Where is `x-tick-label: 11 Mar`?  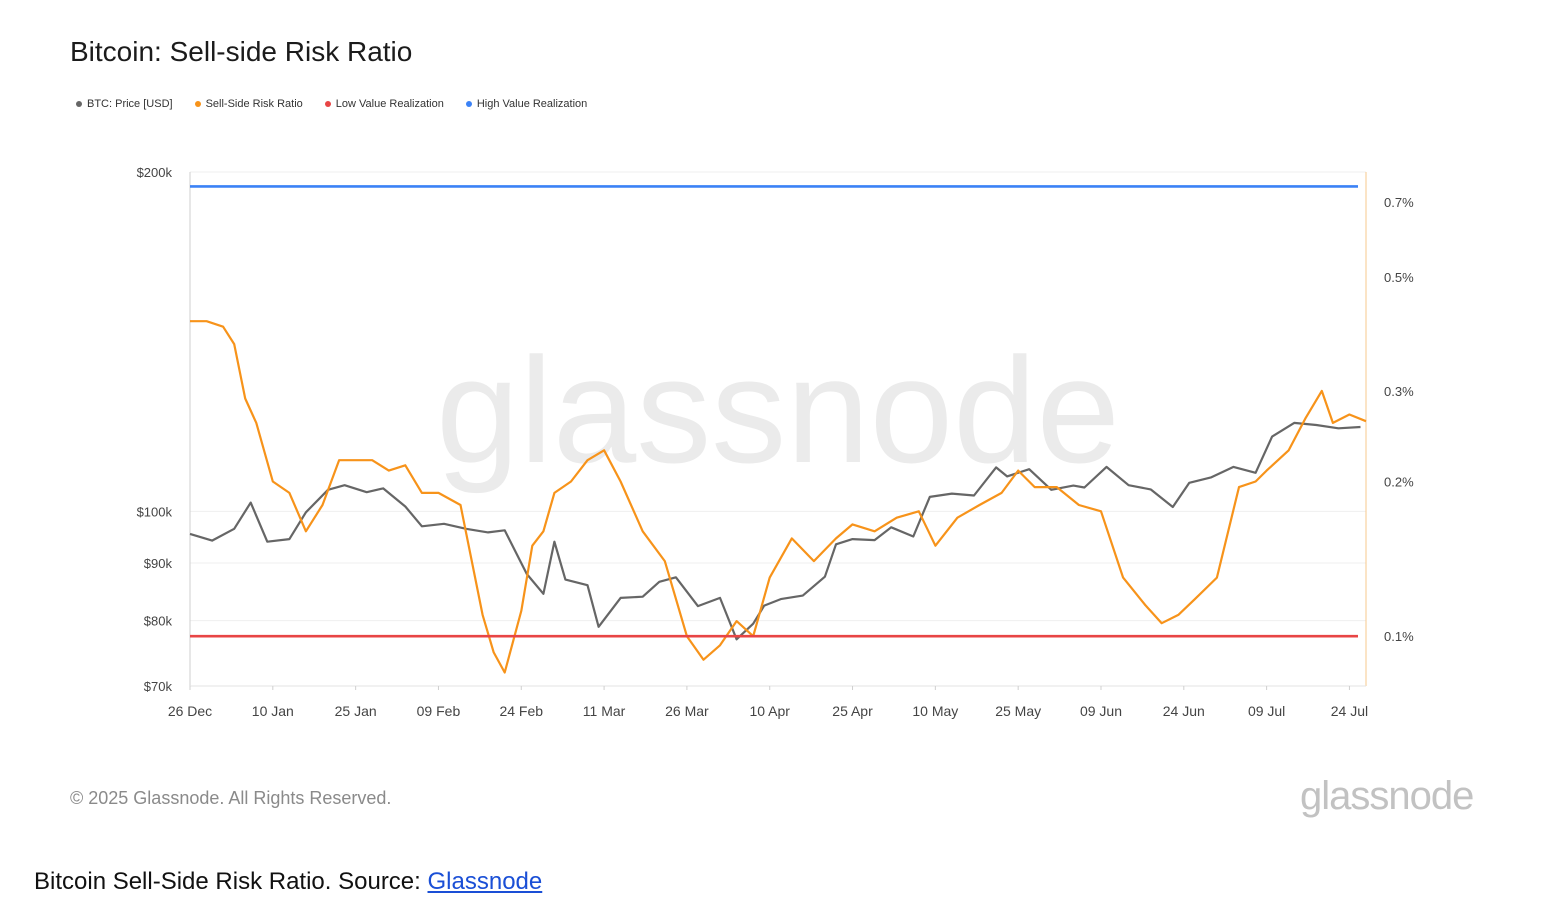 x-tick-label: 11 Mar is located at coordinates (604, 711).